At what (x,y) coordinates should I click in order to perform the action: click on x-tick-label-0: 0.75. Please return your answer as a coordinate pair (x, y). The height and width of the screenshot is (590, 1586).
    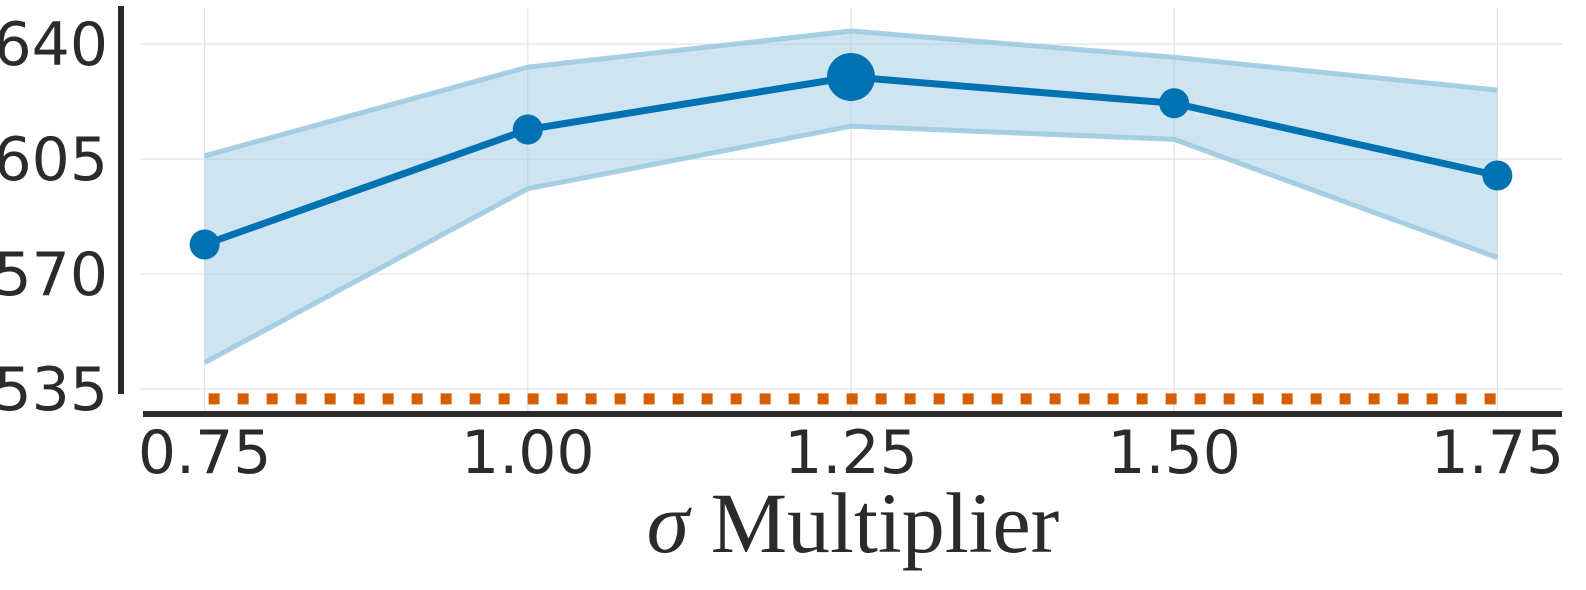
    Looking at the image, I should click on (205, 453).